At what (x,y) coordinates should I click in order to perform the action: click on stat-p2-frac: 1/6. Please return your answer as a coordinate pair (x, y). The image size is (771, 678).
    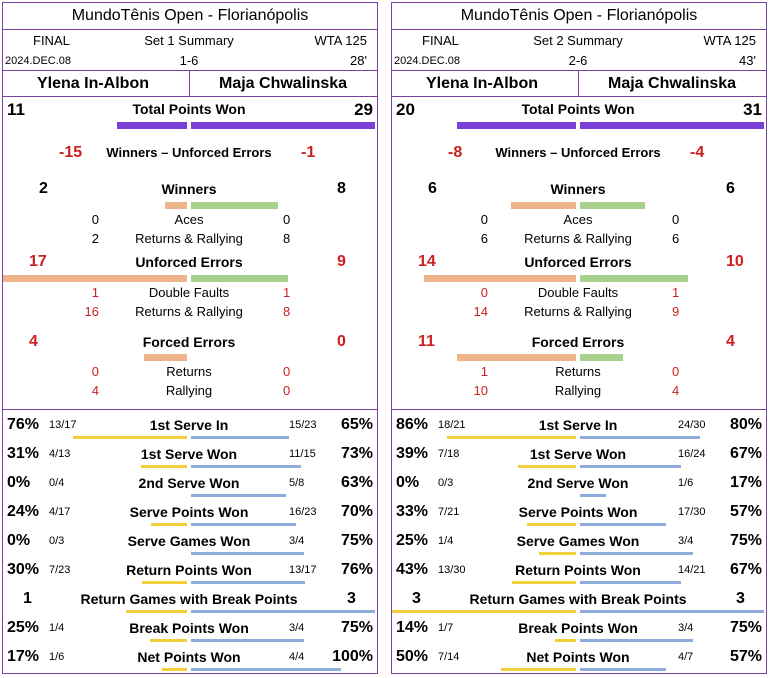
    Looking at the image, I should click on (686, 483).